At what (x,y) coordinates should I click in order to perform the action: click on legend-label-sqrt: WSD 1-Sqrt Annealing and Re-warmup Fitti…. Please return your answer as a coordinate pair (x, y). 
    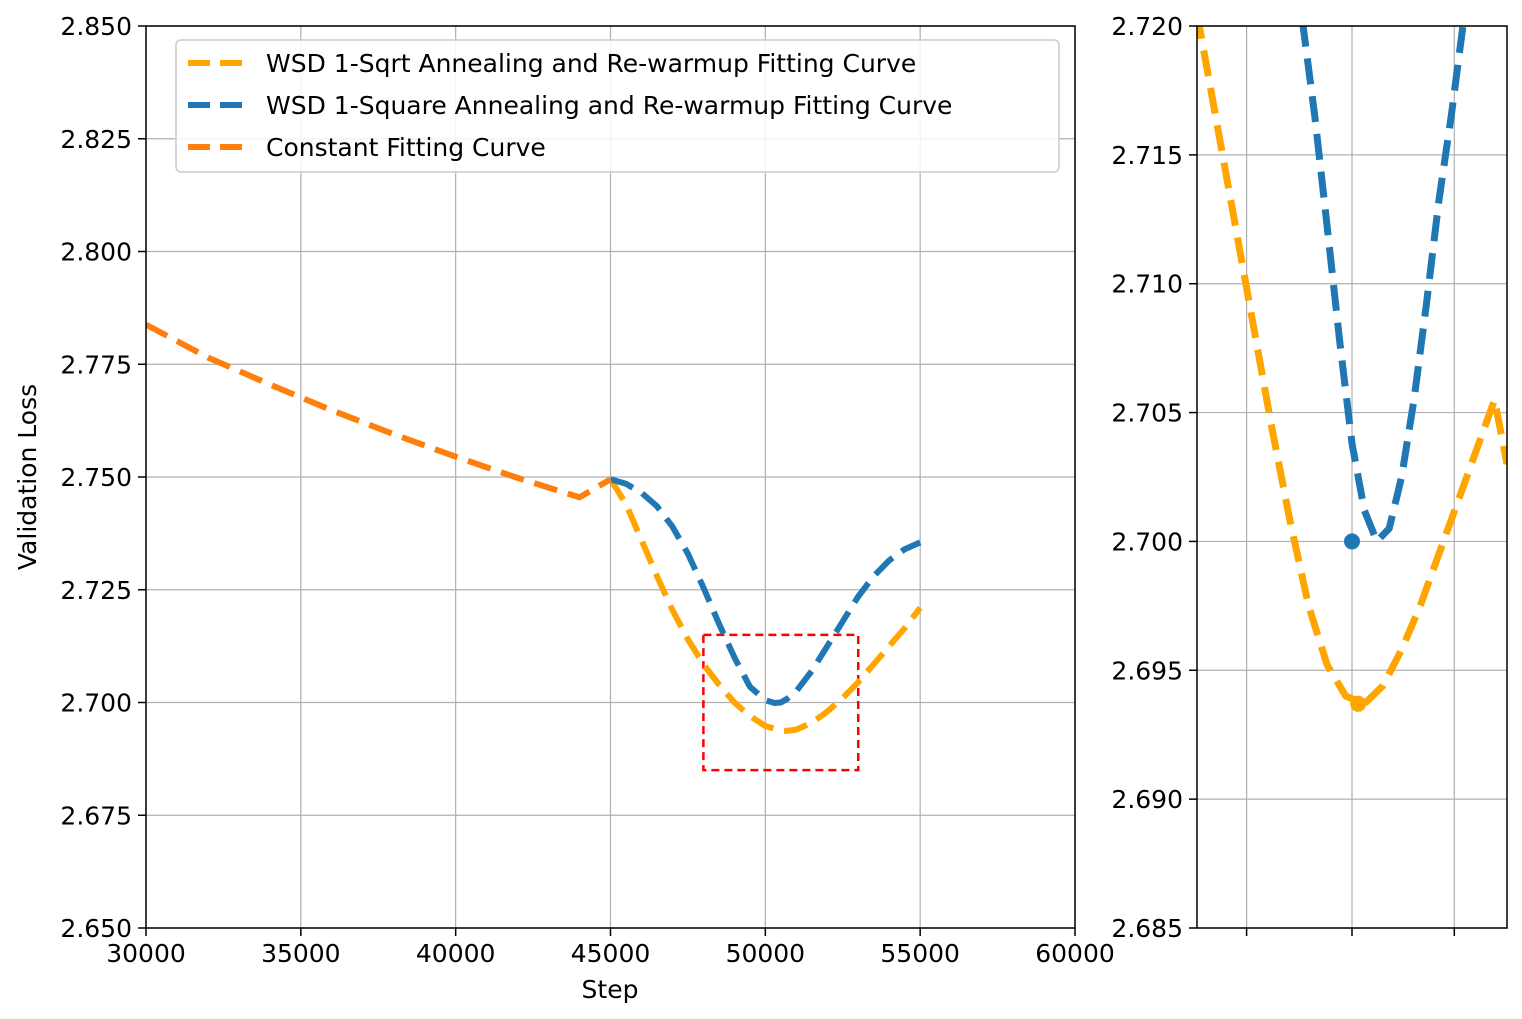
    Looking at the image, I should click on (591, 63).